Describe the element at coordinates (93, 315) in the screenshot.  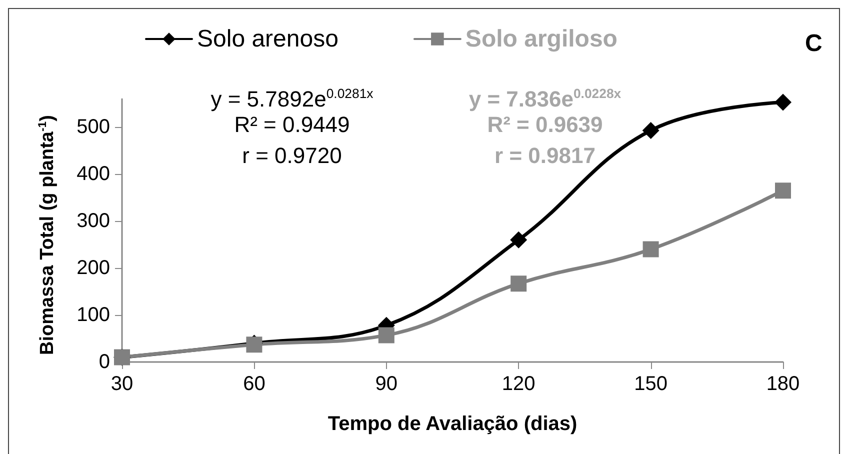
I see `y-tick-label: 100` at that location.